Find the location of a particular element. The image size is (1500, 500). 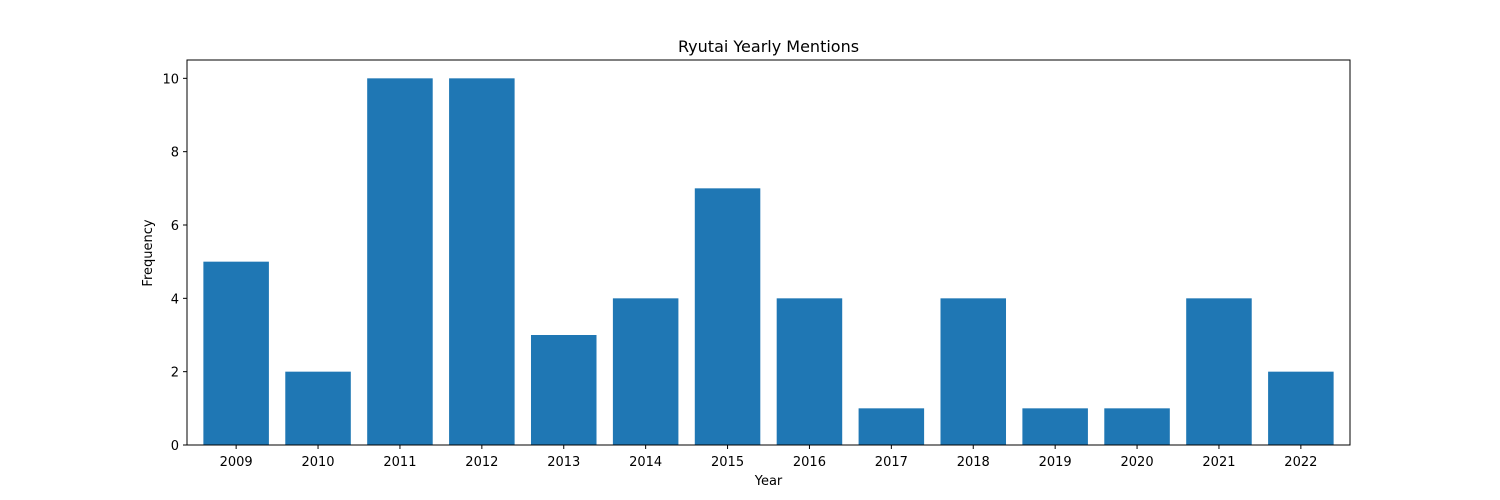

y-axis-label: Frequency is located at coordinates (148, 252).